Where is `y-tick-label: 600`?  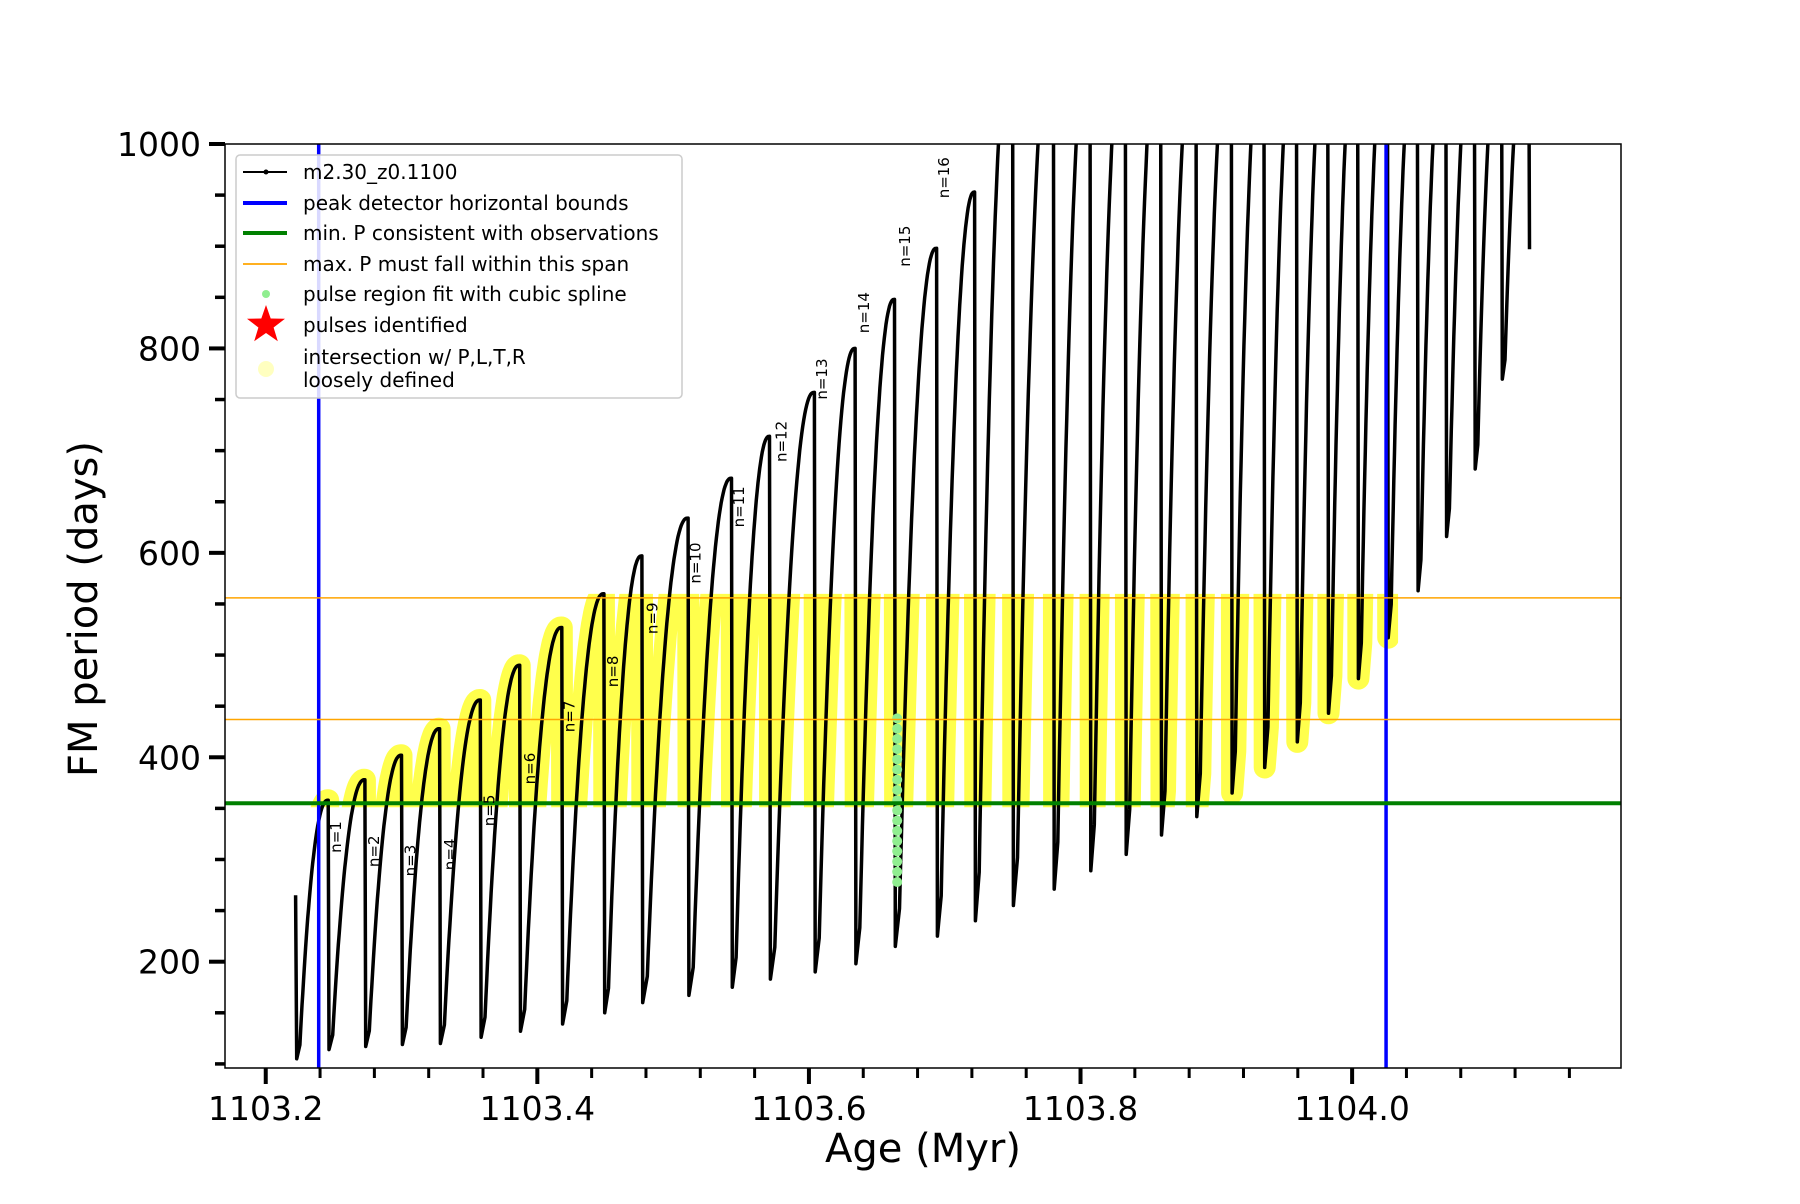 y-tick-label: 600 is located at coordinates (169, 553).